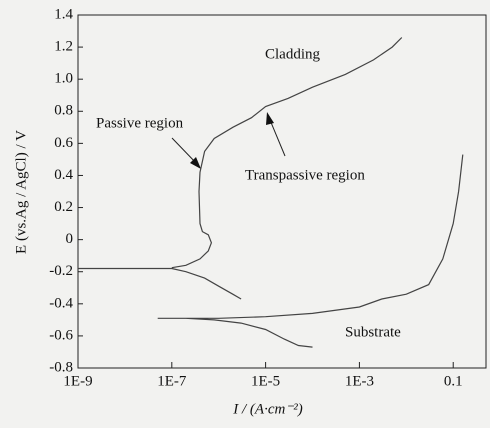 Image resolution: width=490 pixels, height=428 pixels. Describe the element at coordinates (359, 381) in the screenshot. I see `x-tick-label: 1E-3` at that location.